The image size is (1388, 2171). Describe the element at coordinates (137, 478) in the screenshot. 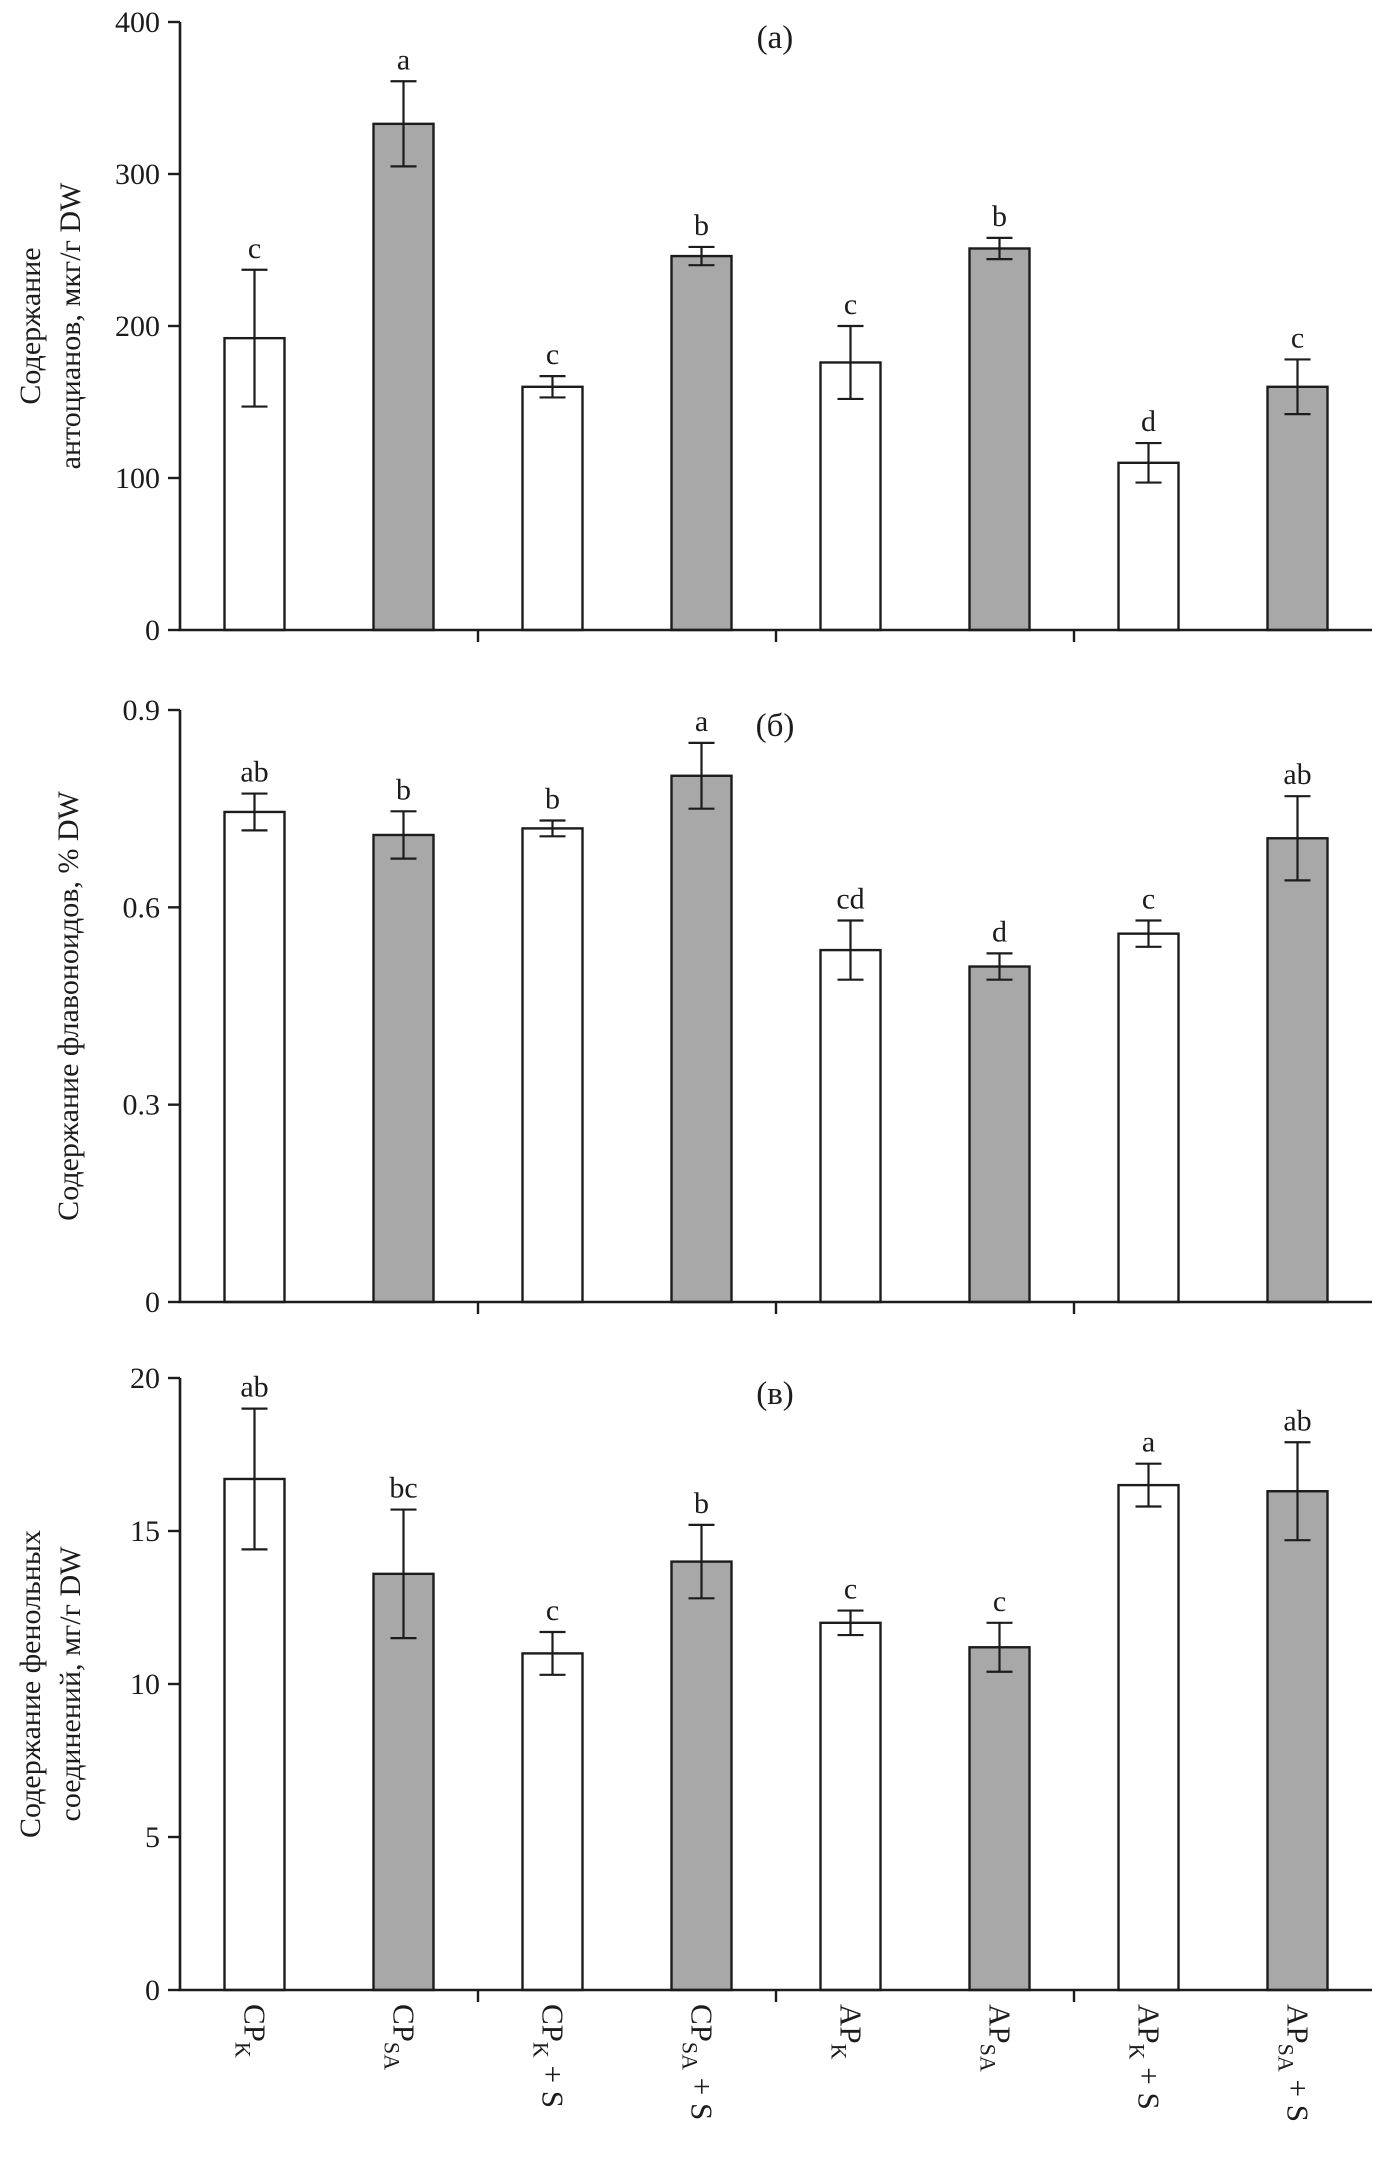

I see `y-tick-label: 100` at that location.